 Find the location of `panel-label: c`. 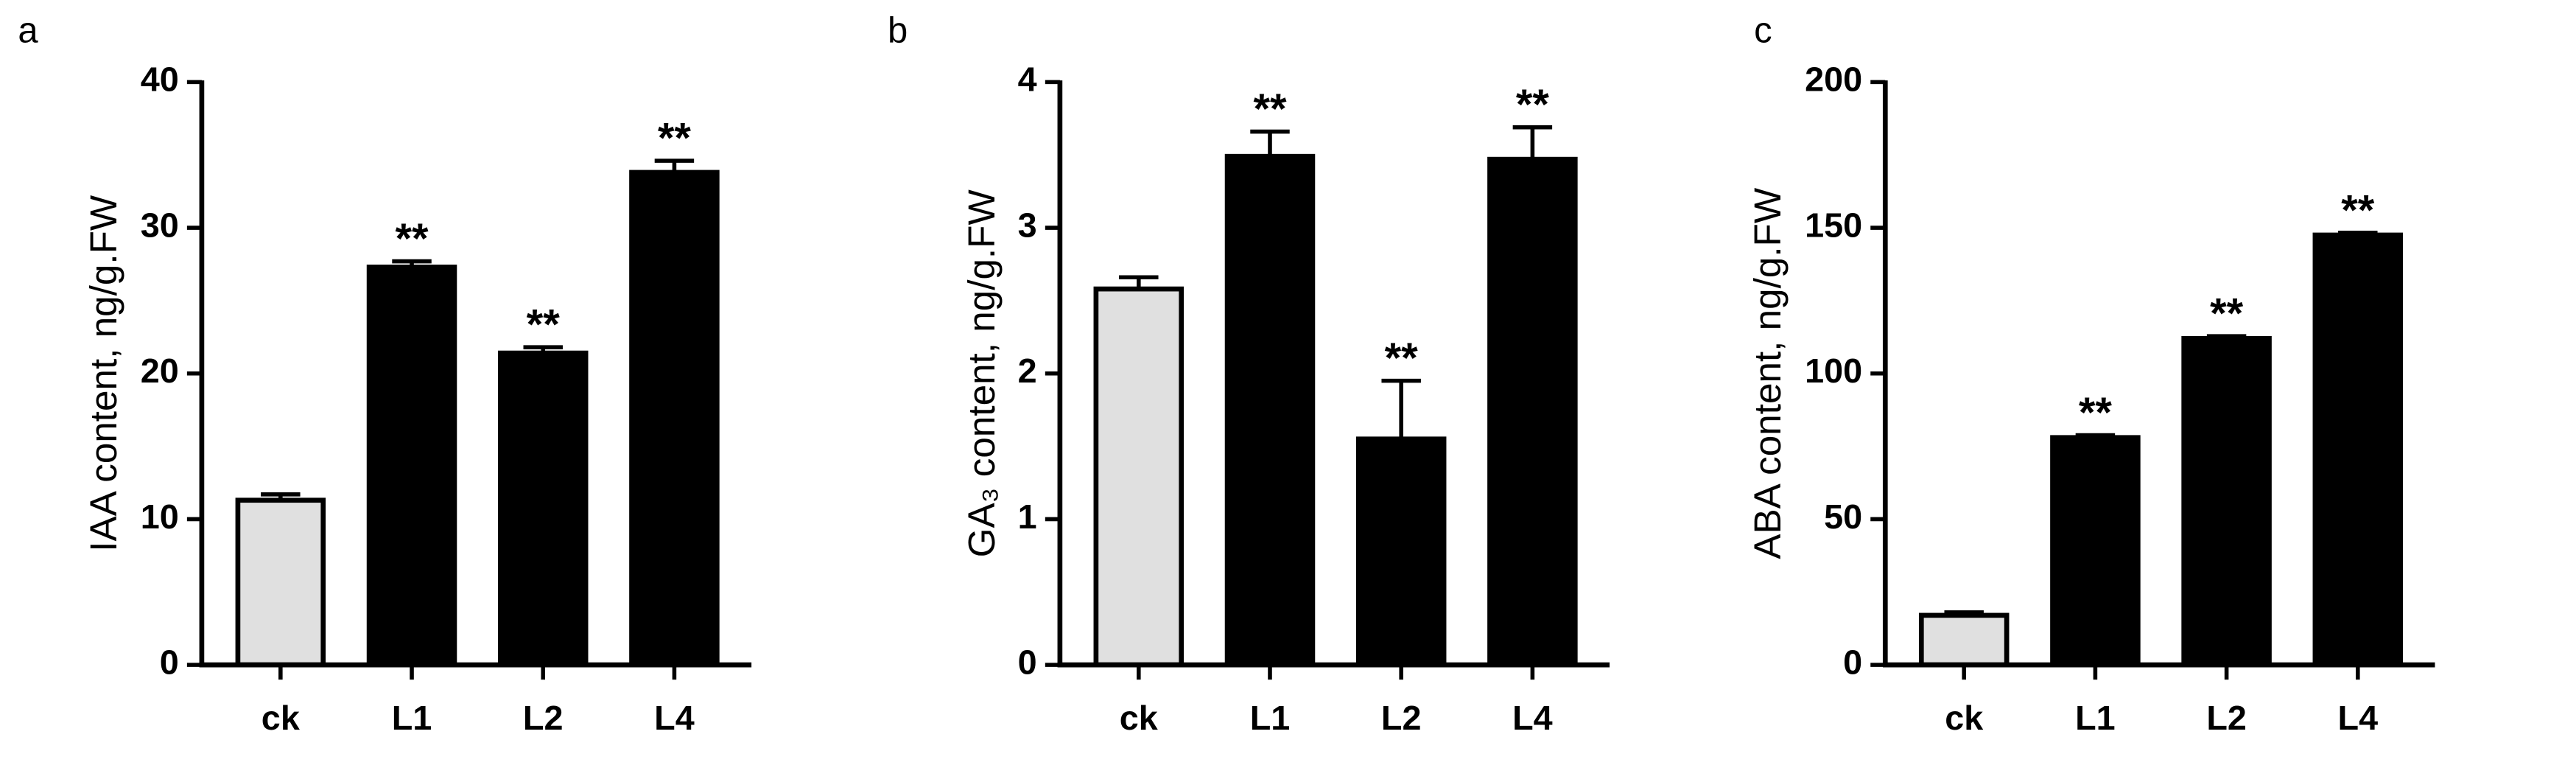

panel-label: c is located at coordinates (1763, 30).